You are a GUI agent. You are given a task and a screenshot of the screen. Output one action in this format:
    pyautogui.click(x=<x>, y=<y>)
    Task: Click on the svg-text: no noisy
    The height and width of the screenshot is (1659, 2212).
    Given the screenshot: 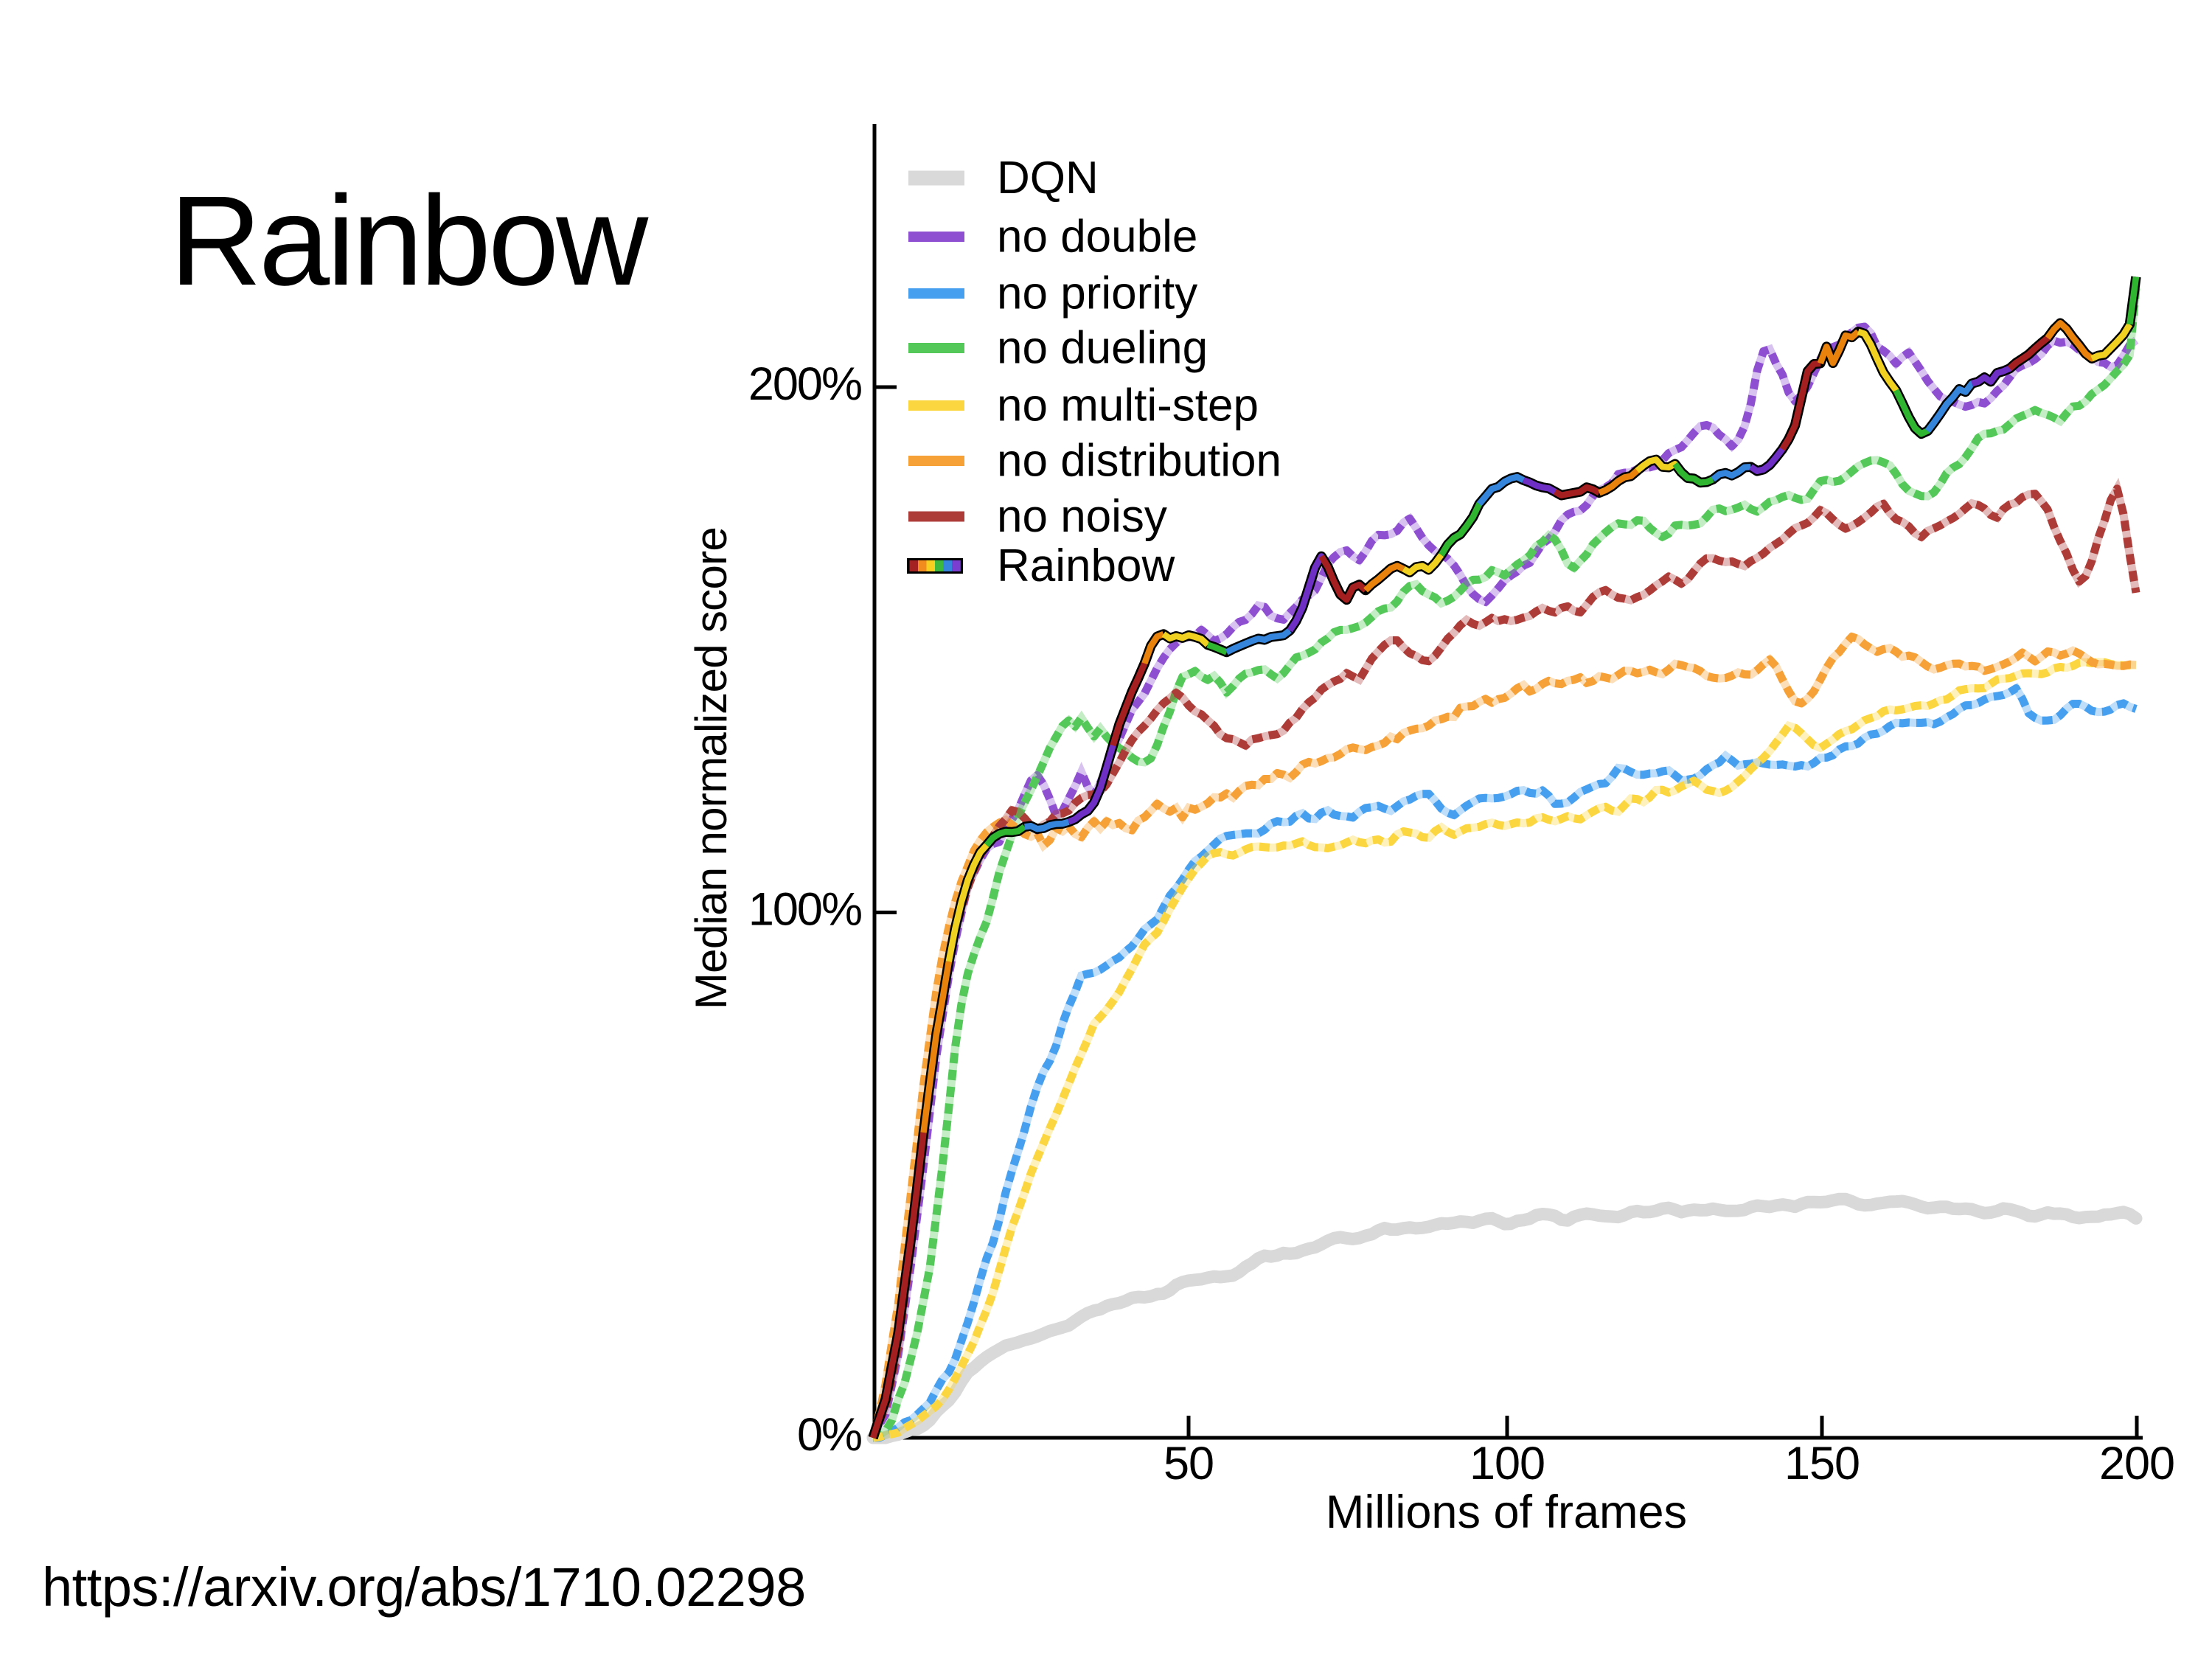 What is the action you would take?
    pyautogui.click(x=1082, y=516)
    